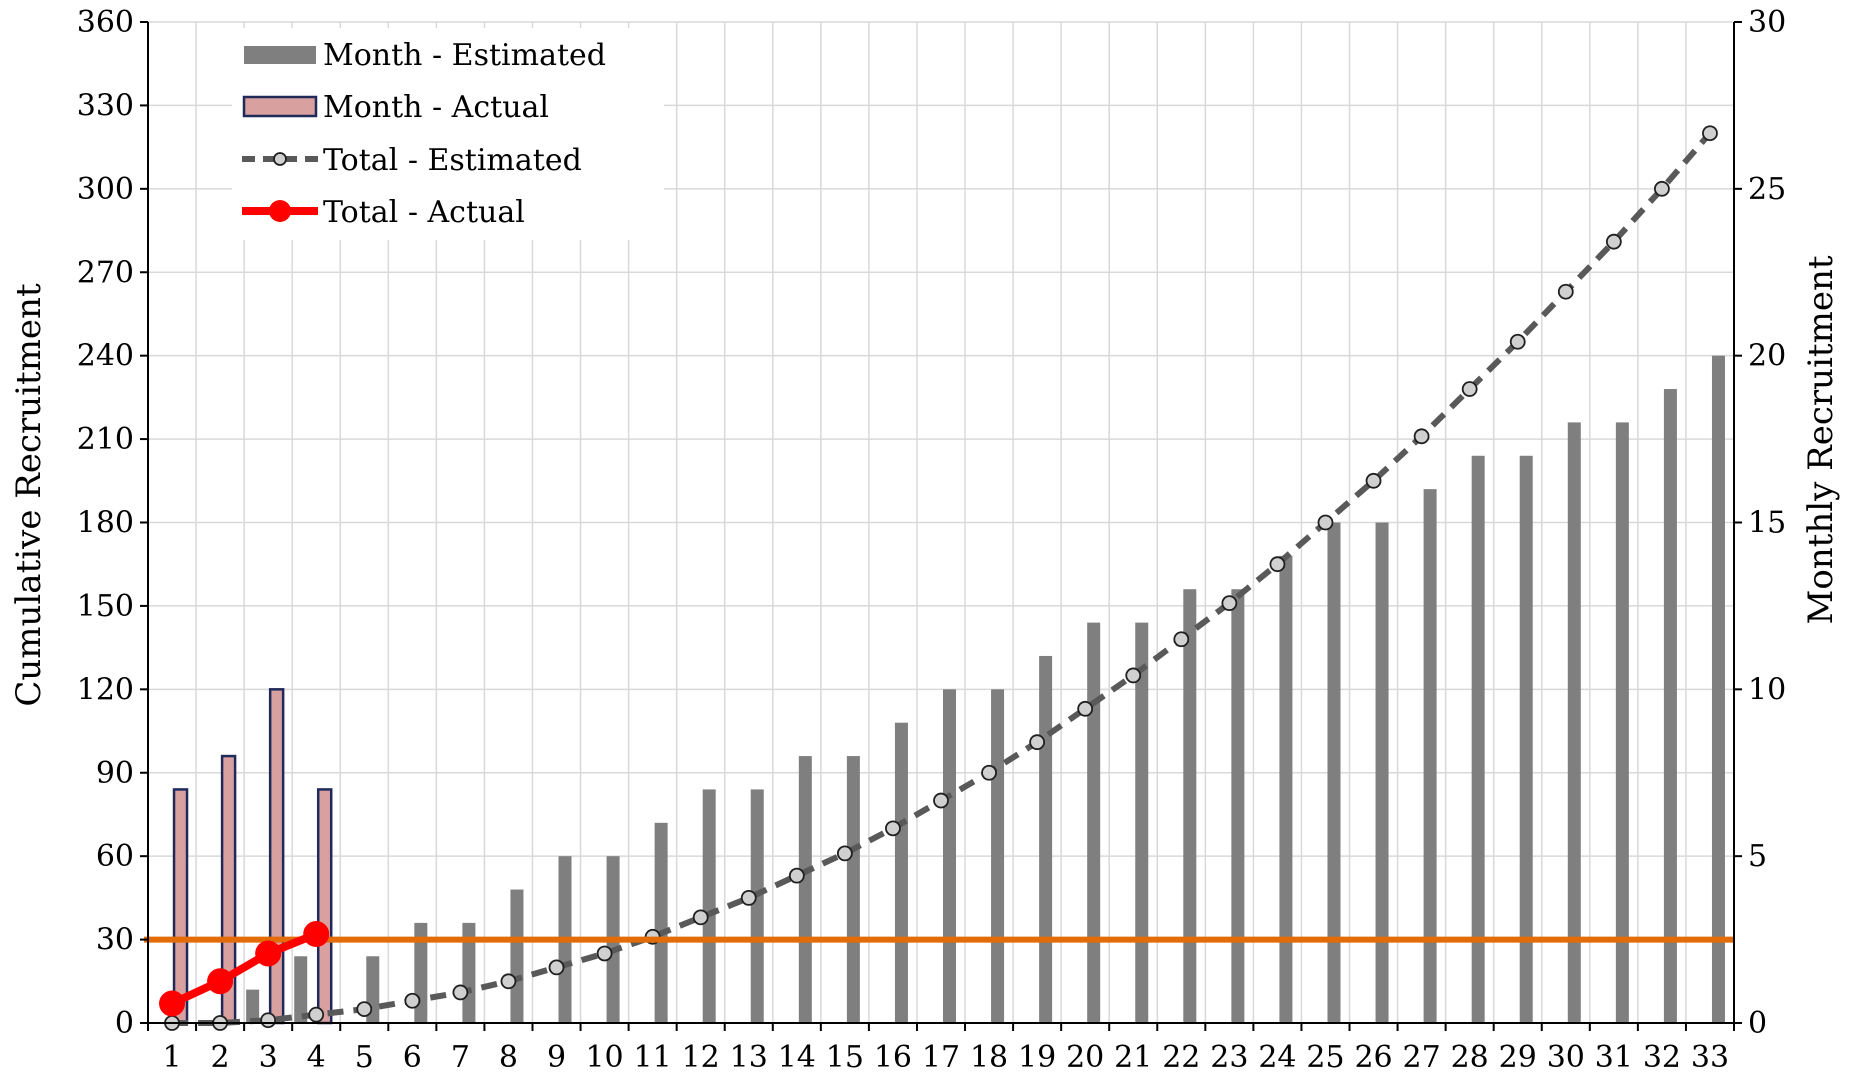  I want to click on x-tick-label: 23, so click(1229, 1057).